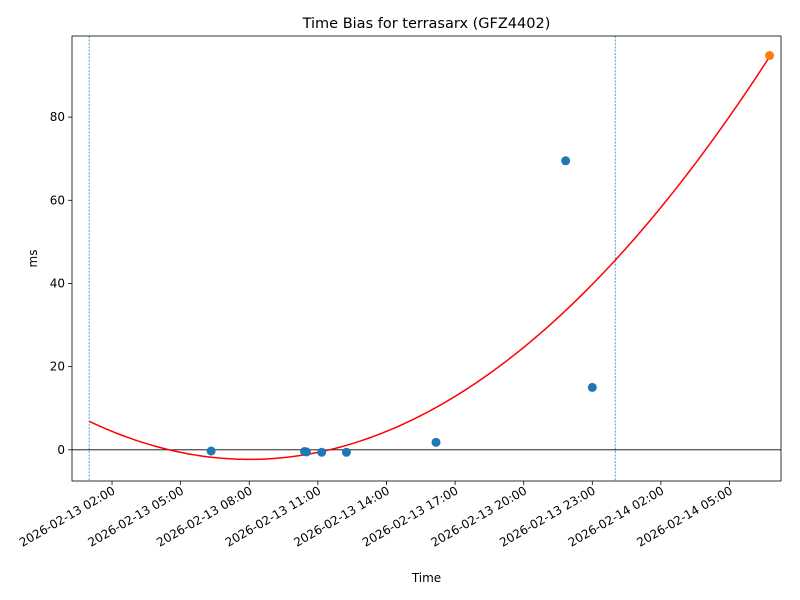 The width and height of the screenshot is (800, 600). What do you see at coordinates (57, 367) in the screenshot?
I see `y-tick-label: 20` at bounding box center [57, 367].